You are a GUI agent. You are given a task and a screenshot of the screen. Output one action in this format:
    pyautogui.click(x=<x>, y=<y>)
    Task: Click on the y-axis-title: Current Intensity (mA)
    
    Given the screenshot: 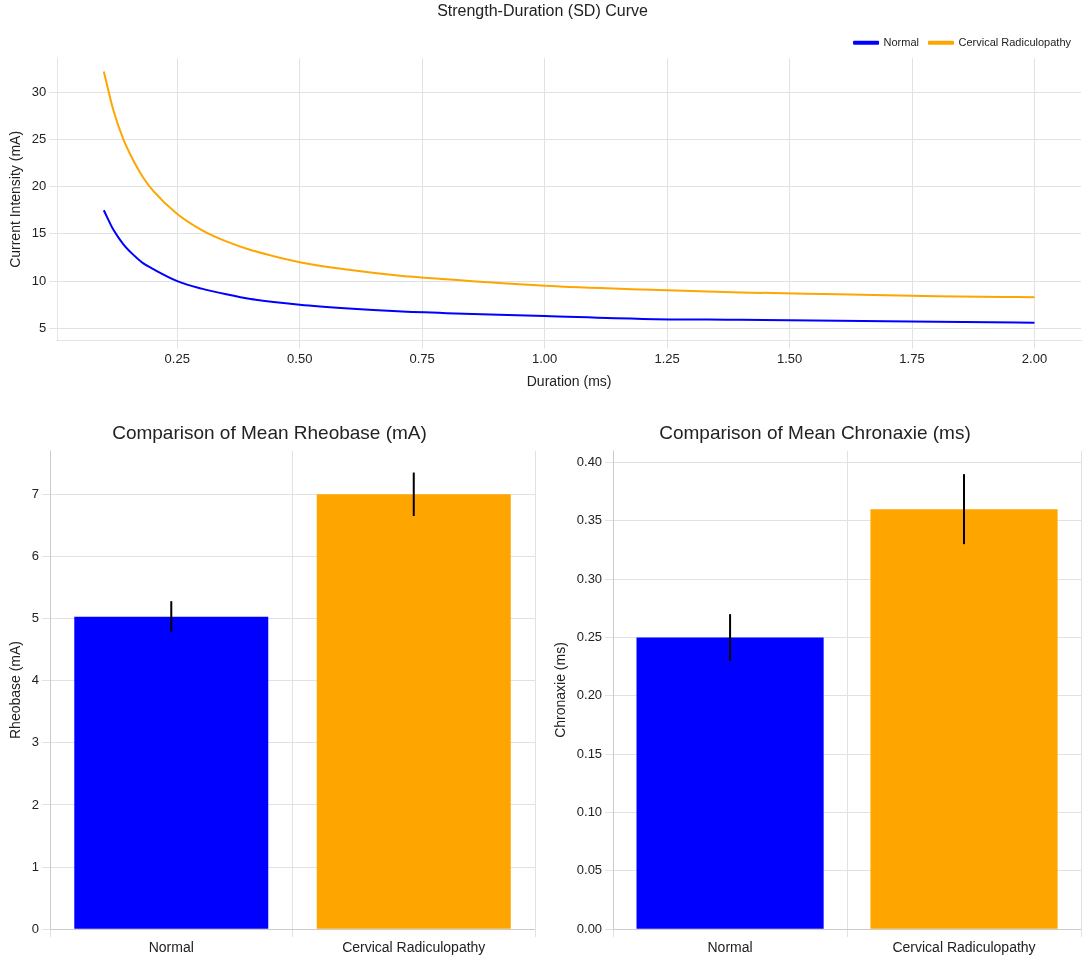 What is the action you would take?
    pyautogui.click(x=15, y=199)
    